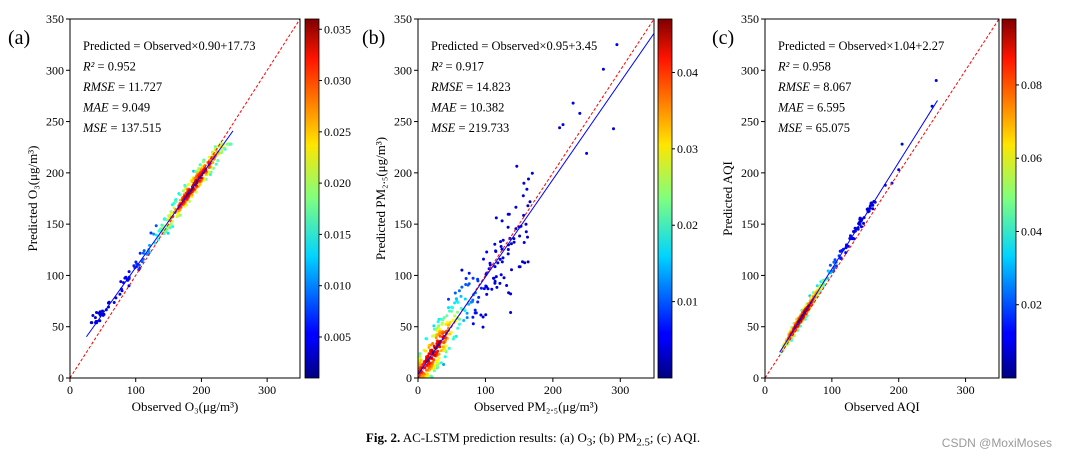  What do you see at coordinates (337, 337) in the screenshot?
I see `colorbar-tick-label: 0.005` at bounding box center [337, 337].